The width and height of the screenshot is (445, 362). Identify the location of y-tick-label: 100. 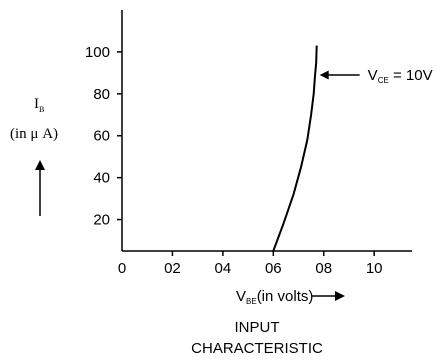
(97, 52).